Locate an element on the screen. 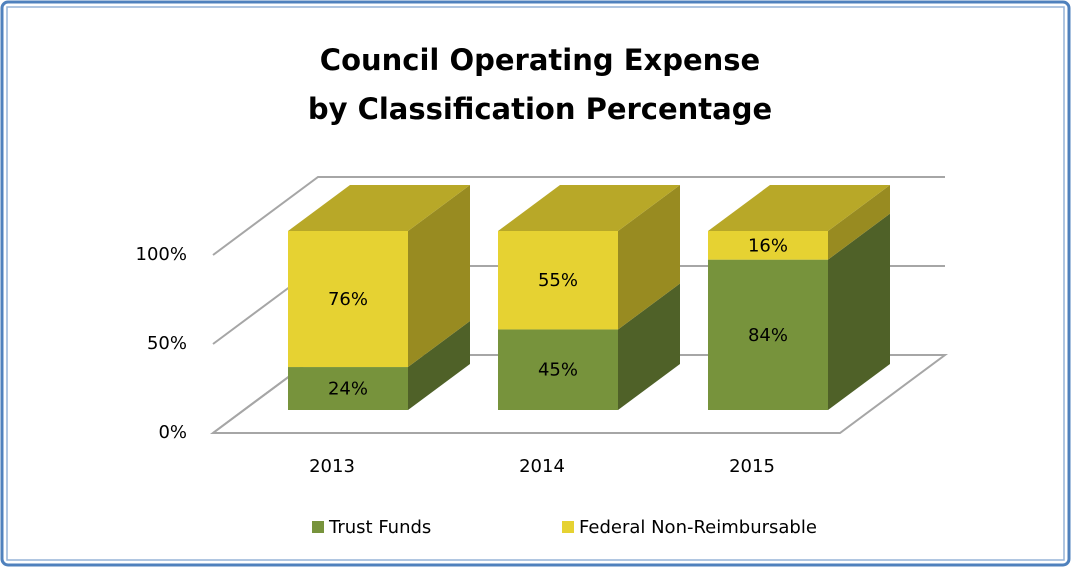 This screenshot has height=567, width=1071. grid-line is located at coordinates (578, 216).